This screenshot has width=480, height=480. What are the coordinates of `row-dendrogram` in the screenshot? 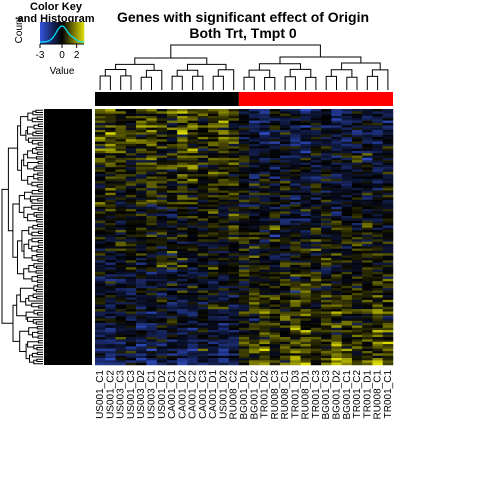 It's located at (22, 237).